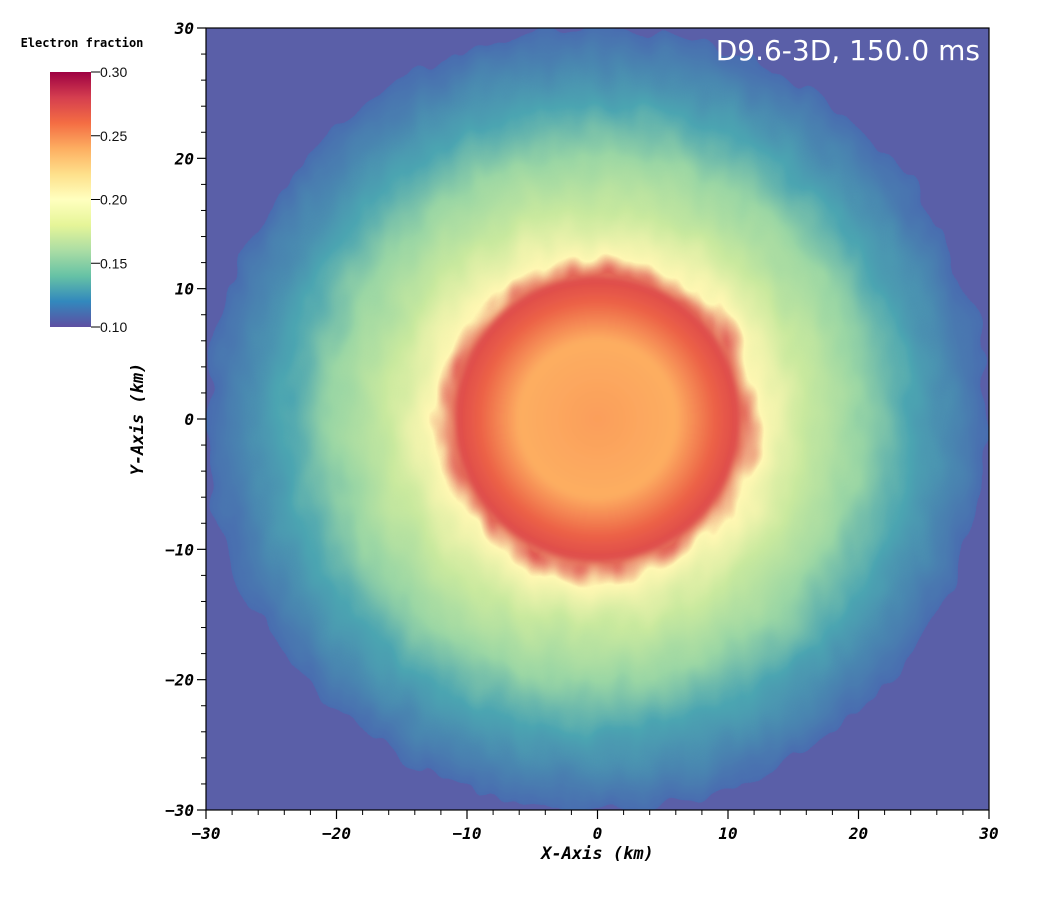 The image size is (1038, 910). Describe the element at coordinates (184, 158) in the screenshot. I see `y-tick-label: 20` at that location.